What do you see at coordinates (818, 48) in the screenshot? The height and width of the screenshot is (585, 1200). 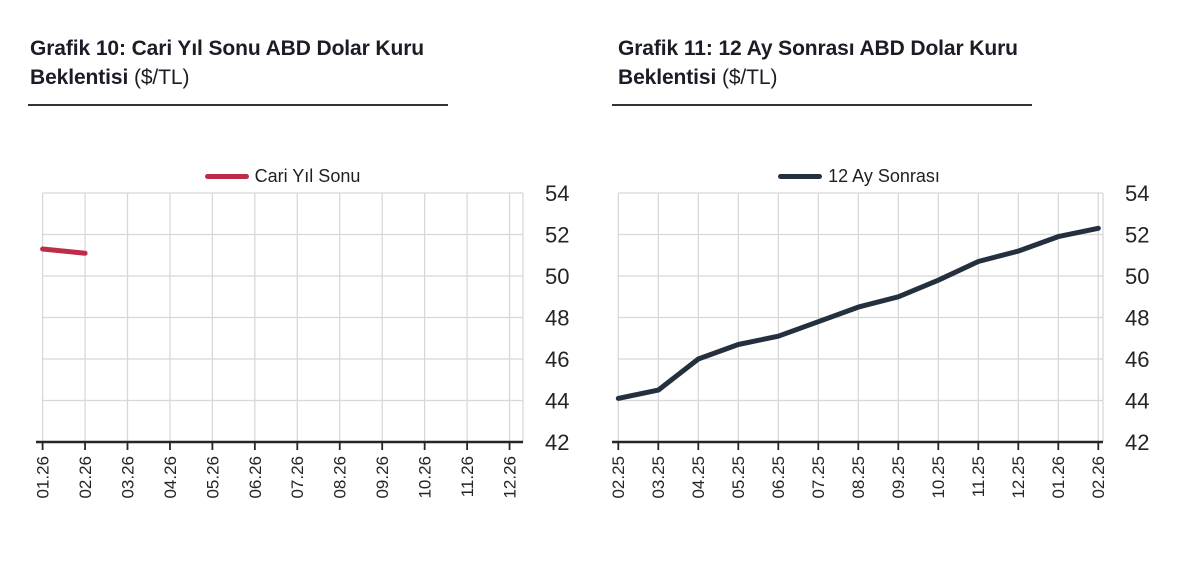 I see `chart-title-line1: Grafik 11: 12 Ay Sonrası ABD Dolar Kuru` at bounding box center [818, 48].